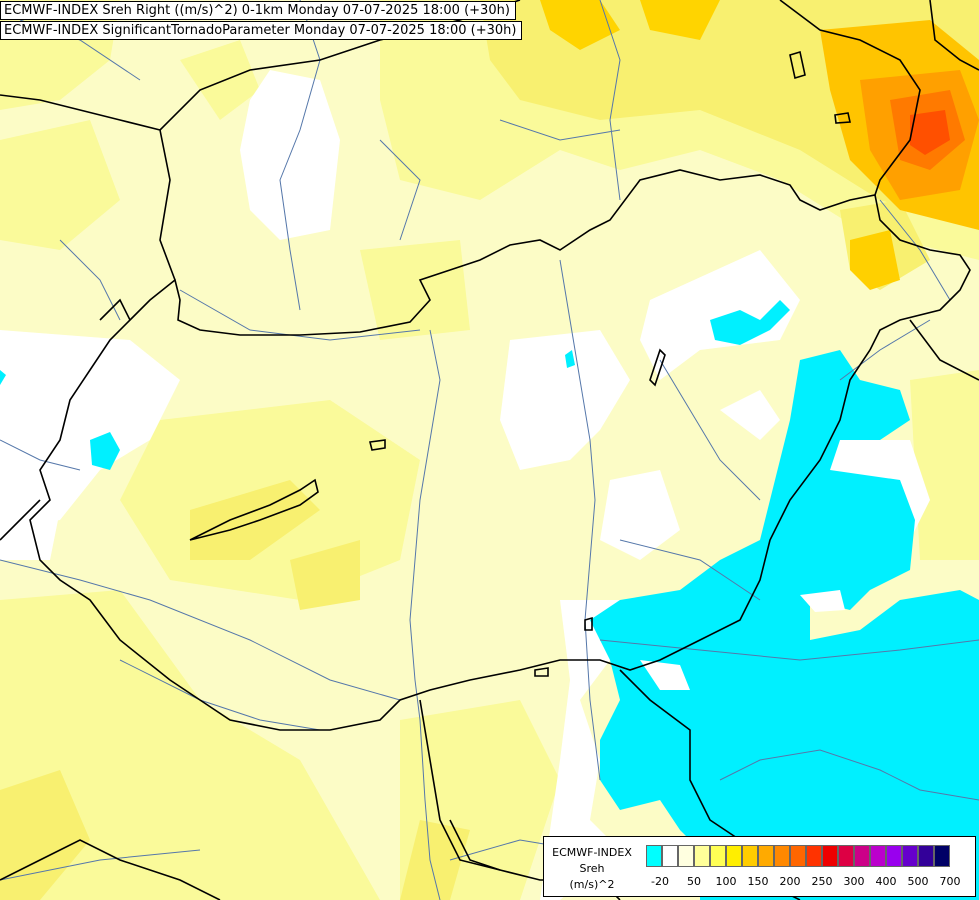 The width and height of the screenshot is (979, 900). What do you see at coordinates (790, 881) in the screenshot?
I see `legend-tick-label: 200` at bounding box center [790, 881].